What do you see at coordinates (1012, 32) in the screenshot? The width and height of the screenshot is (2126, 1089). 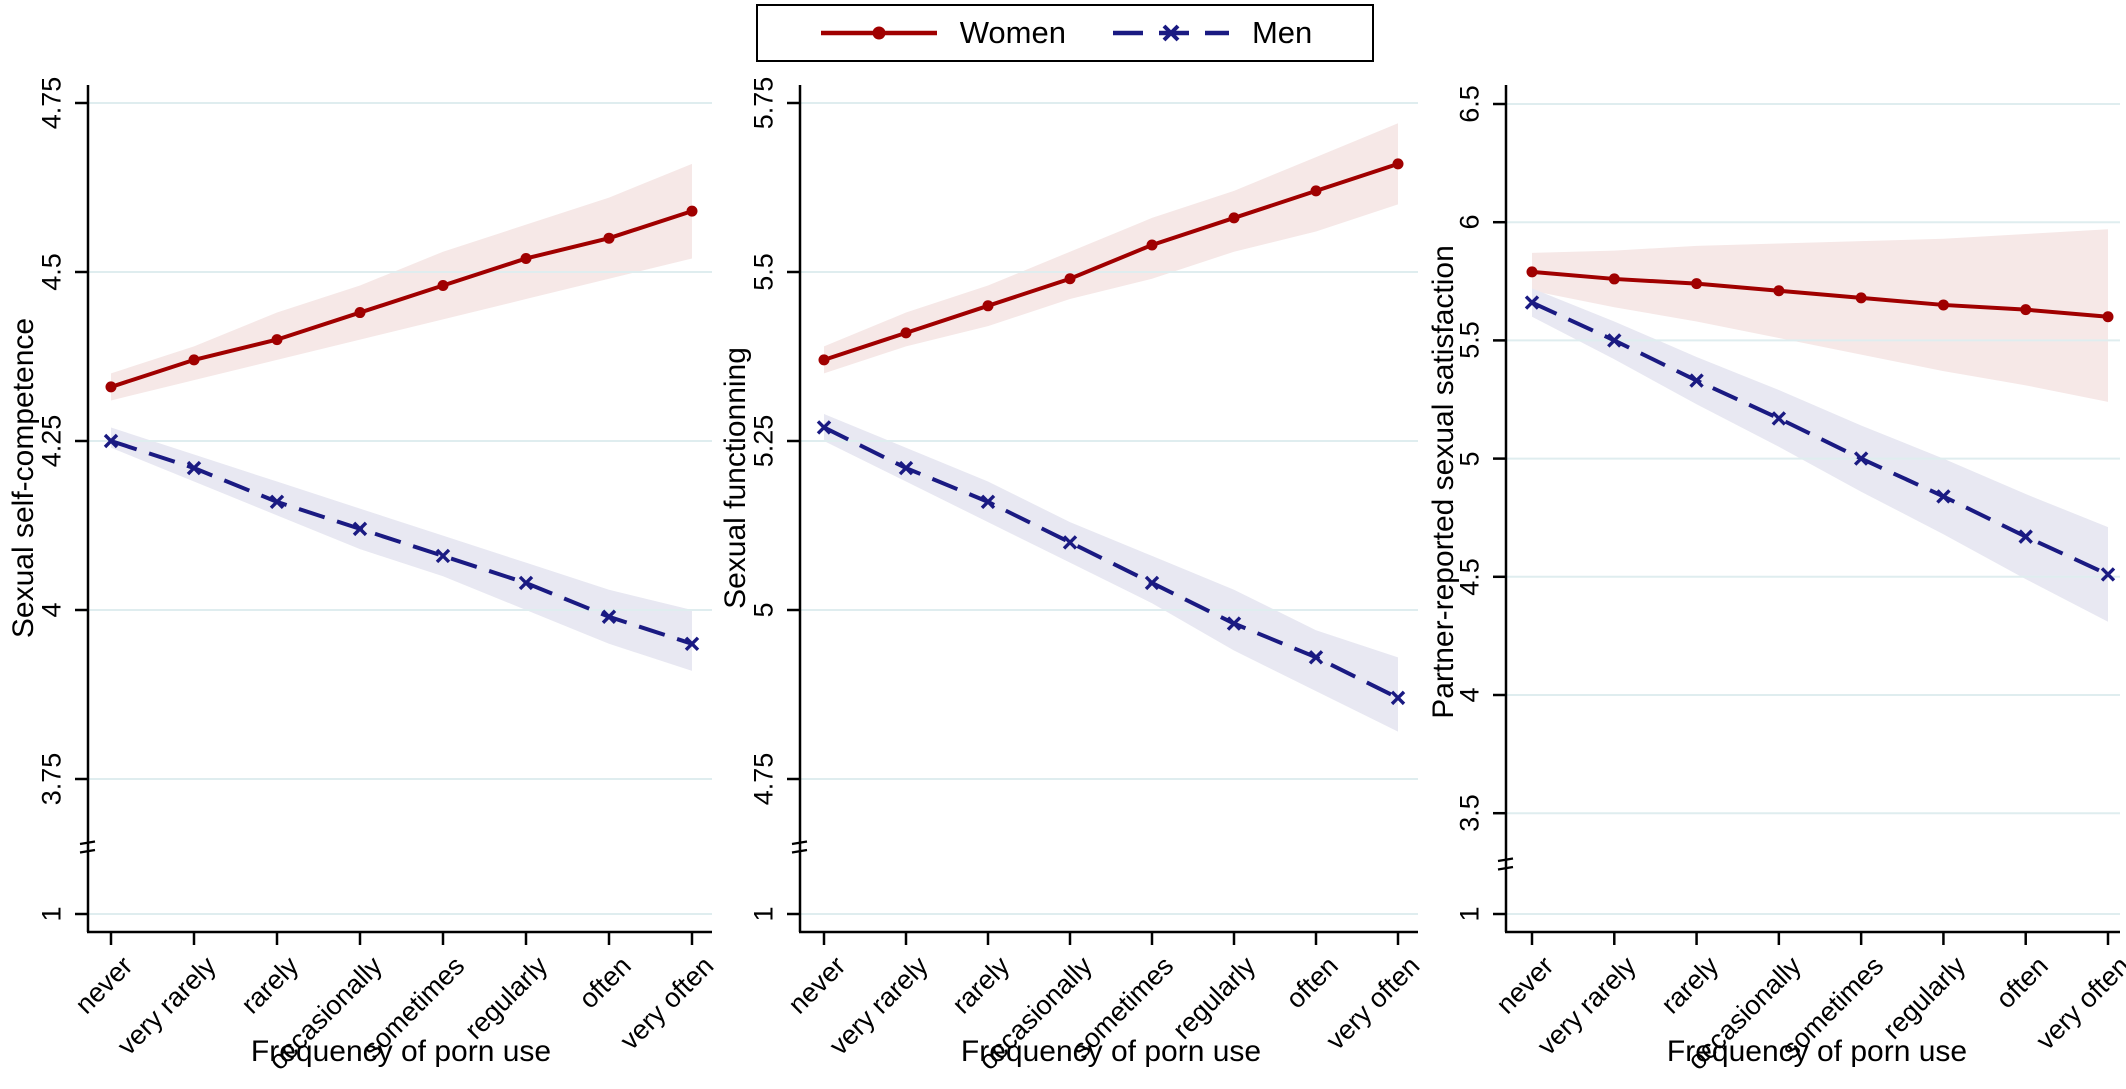 I see `legend-label-women: Women` at bounding box center [1012, 32].